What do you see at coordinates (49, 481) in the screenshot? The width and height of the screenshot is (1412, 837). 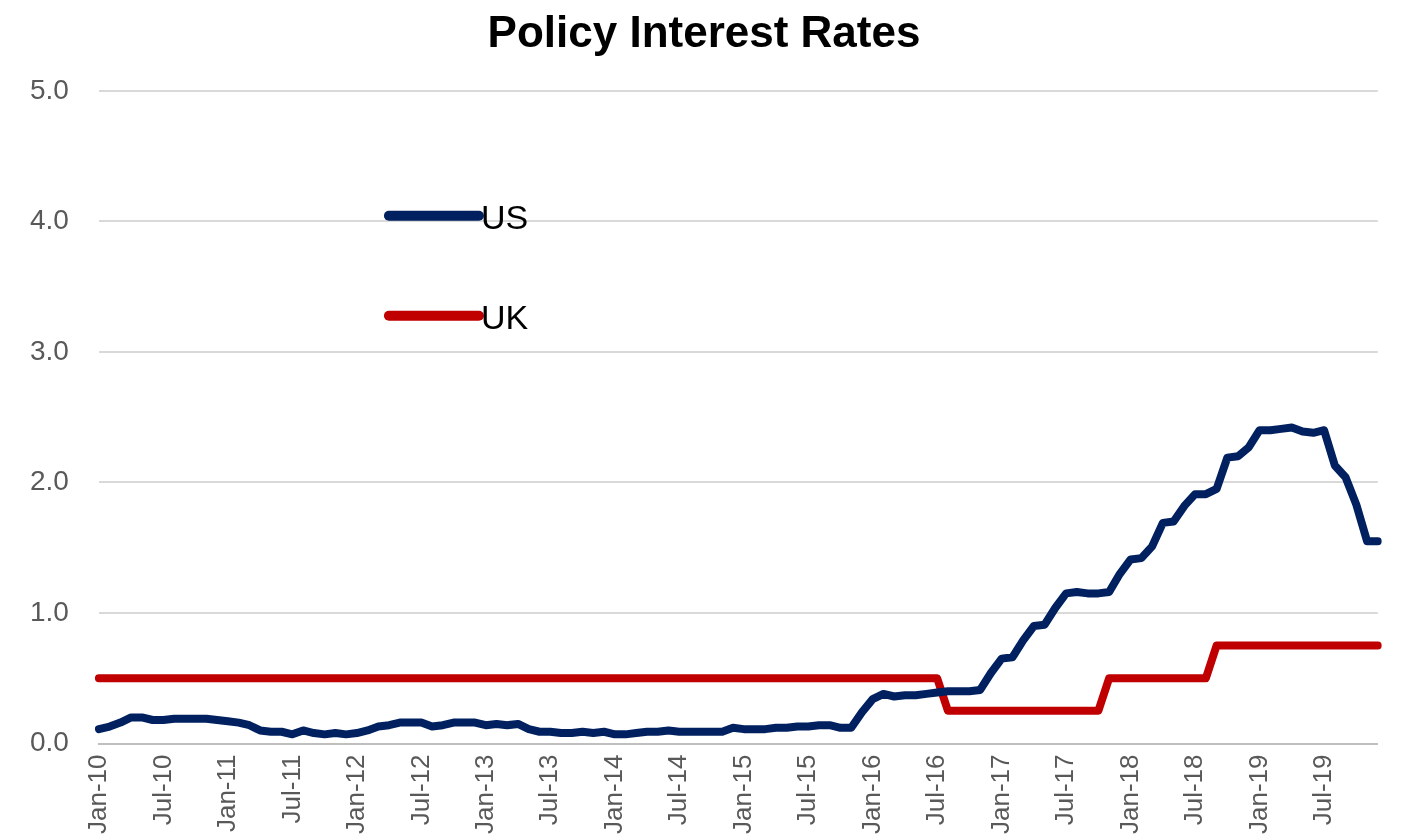 I see `y-tick-label: 2.0` at bounding box center [49, 481].